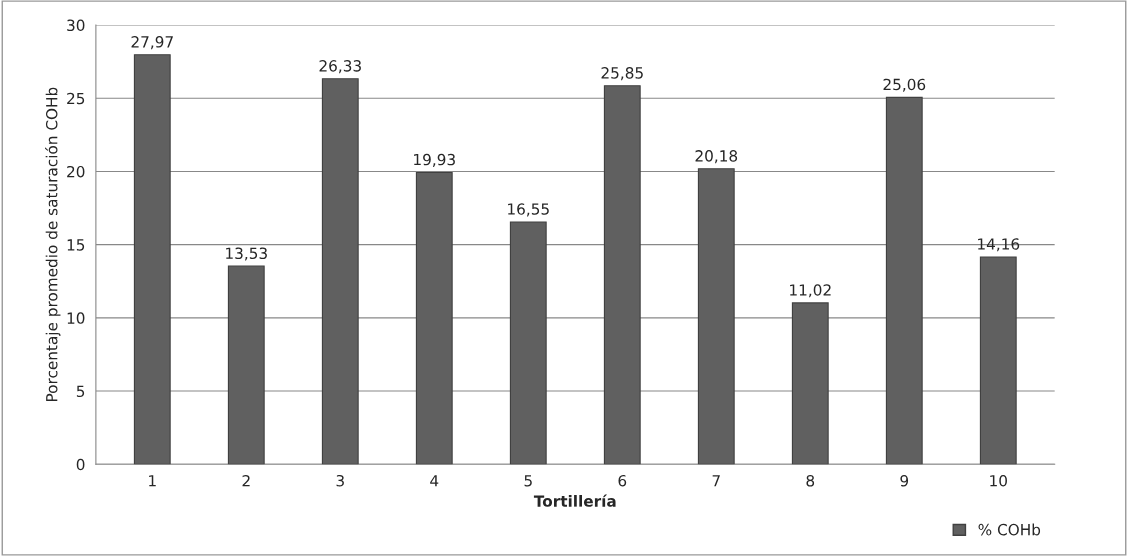  I want to click on legend-label: % COHb, so click(1009, 529).